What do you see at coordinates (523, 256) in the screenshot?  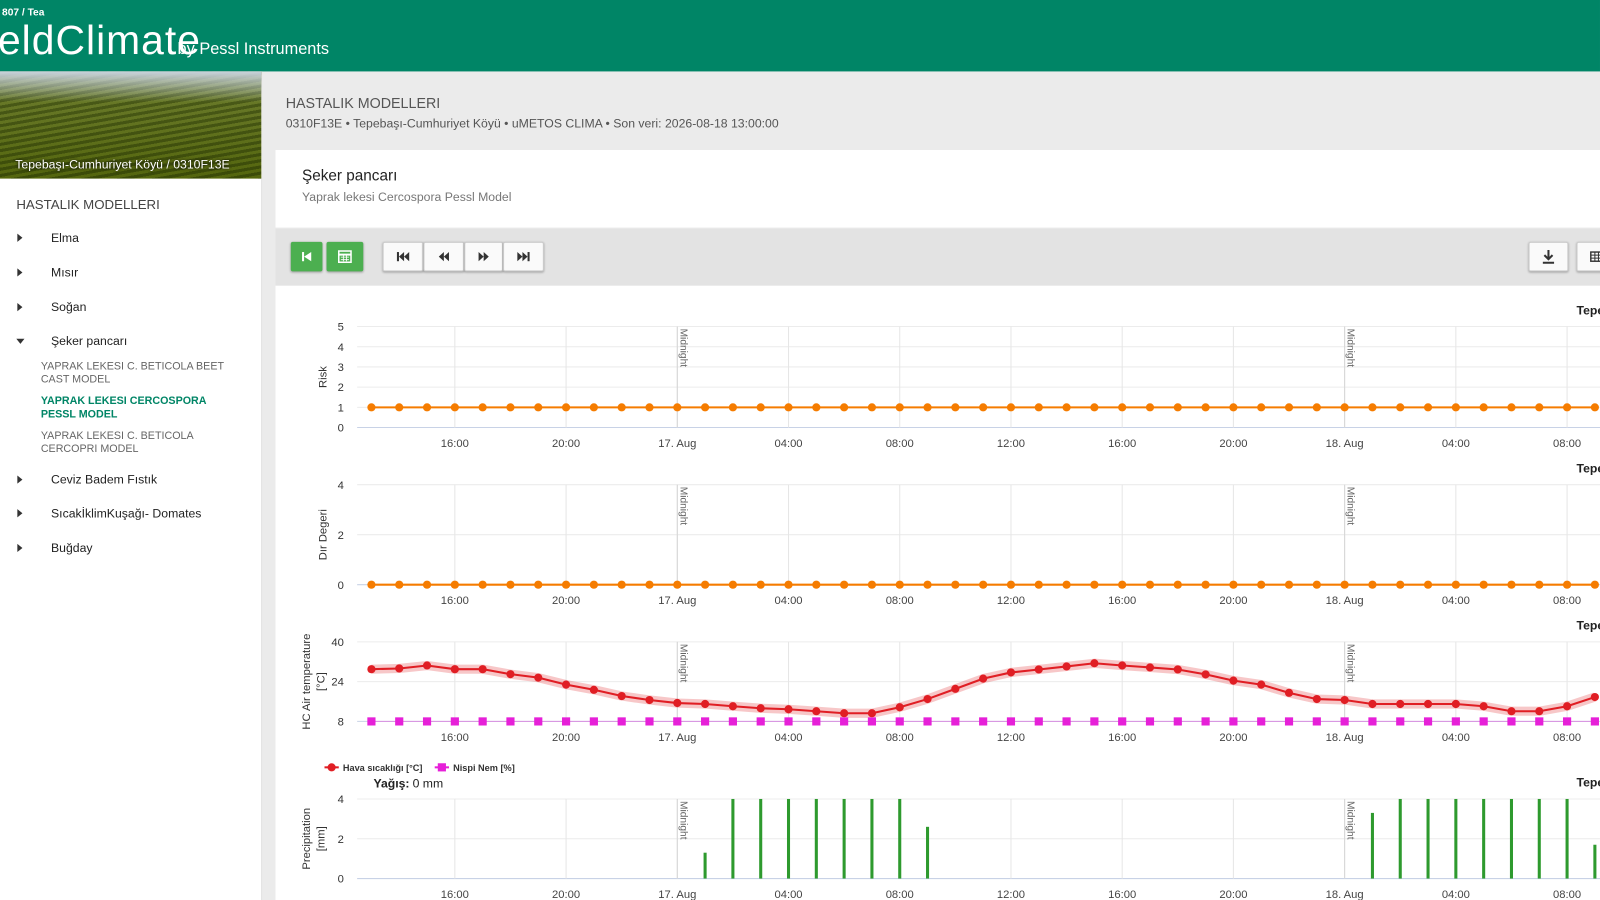 I see `end-button` at bounding box center [523, 256].